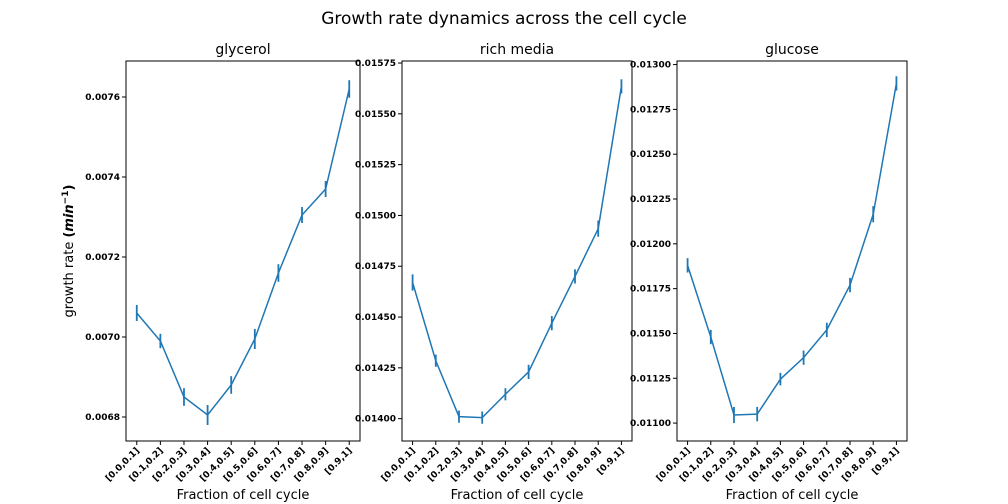  I want to click on y-axis-label-text: growth rate, so click(69, 280).